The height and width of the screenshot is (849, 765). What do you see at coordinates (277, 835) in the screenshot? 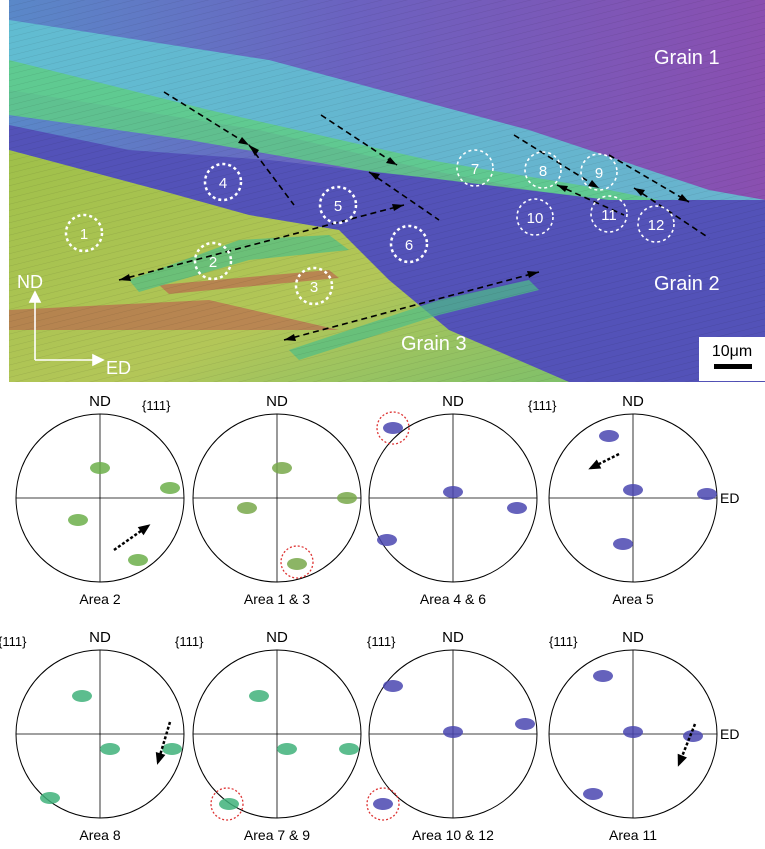
I see `pole-figure-caption: Area 7 & 9` at bounding box center [277, 835].